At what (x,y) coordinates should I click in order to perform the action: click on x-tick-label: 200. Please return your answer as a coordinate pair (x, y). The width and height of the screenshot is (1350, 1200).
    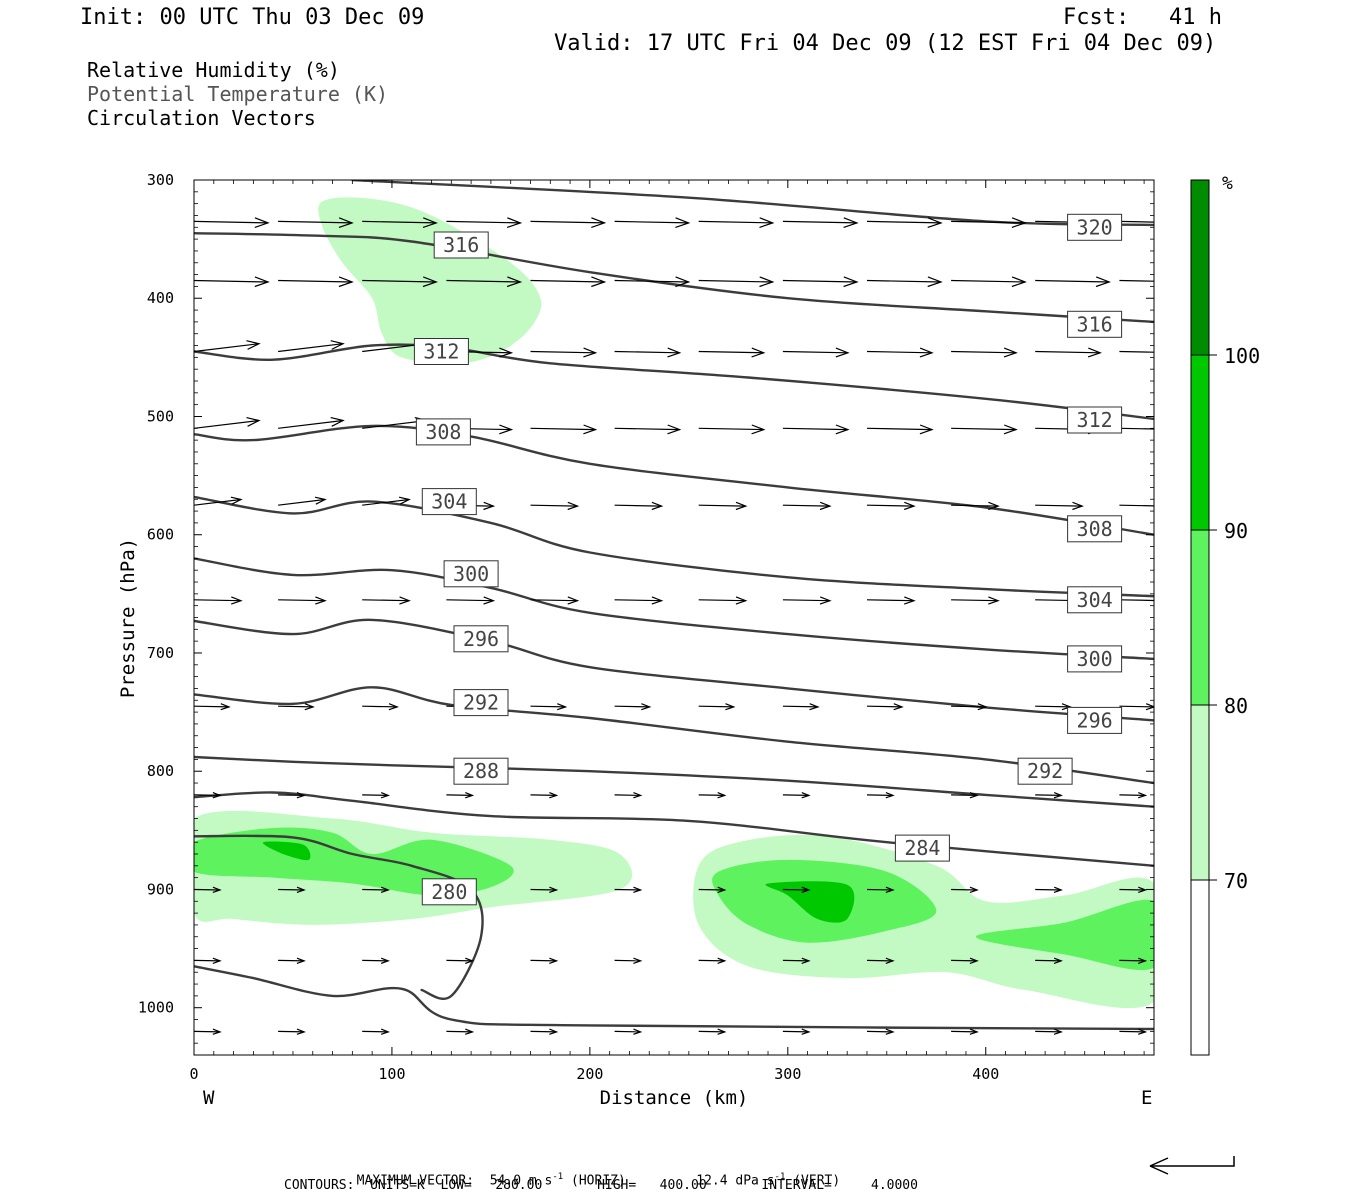
    Looking at the image, I should click on (589, 1074).